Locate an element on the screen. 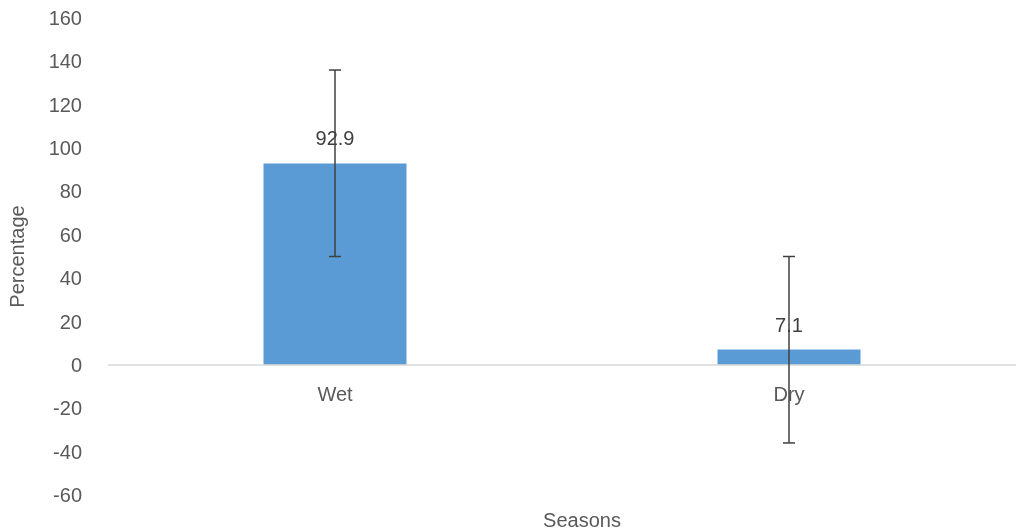  y-tick-label: -20 is located at coordinates (67, 408).